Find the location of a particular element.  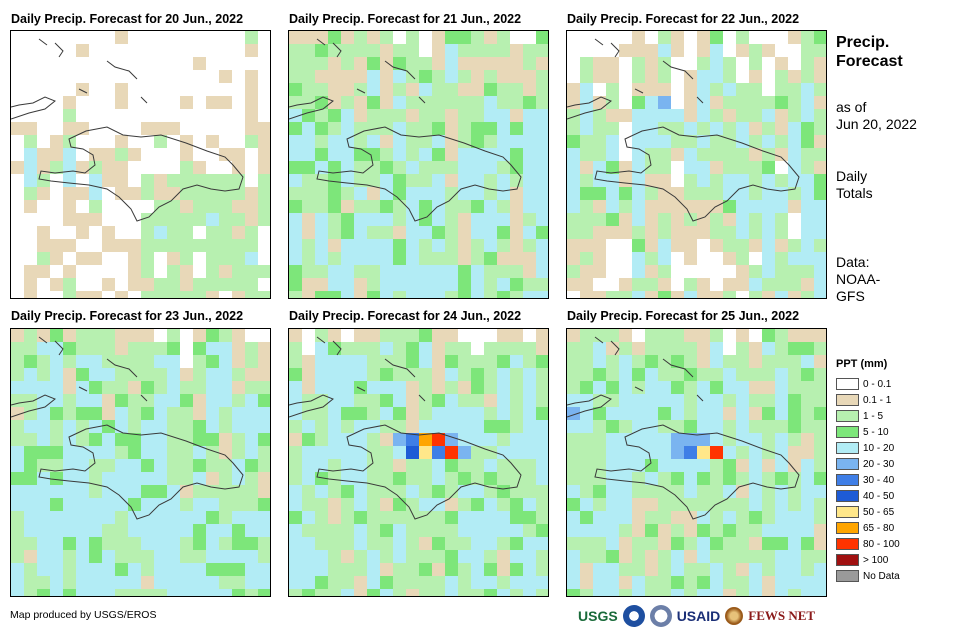

data-source: Data: NOAA- GFS is located at coordinates (858, 279).